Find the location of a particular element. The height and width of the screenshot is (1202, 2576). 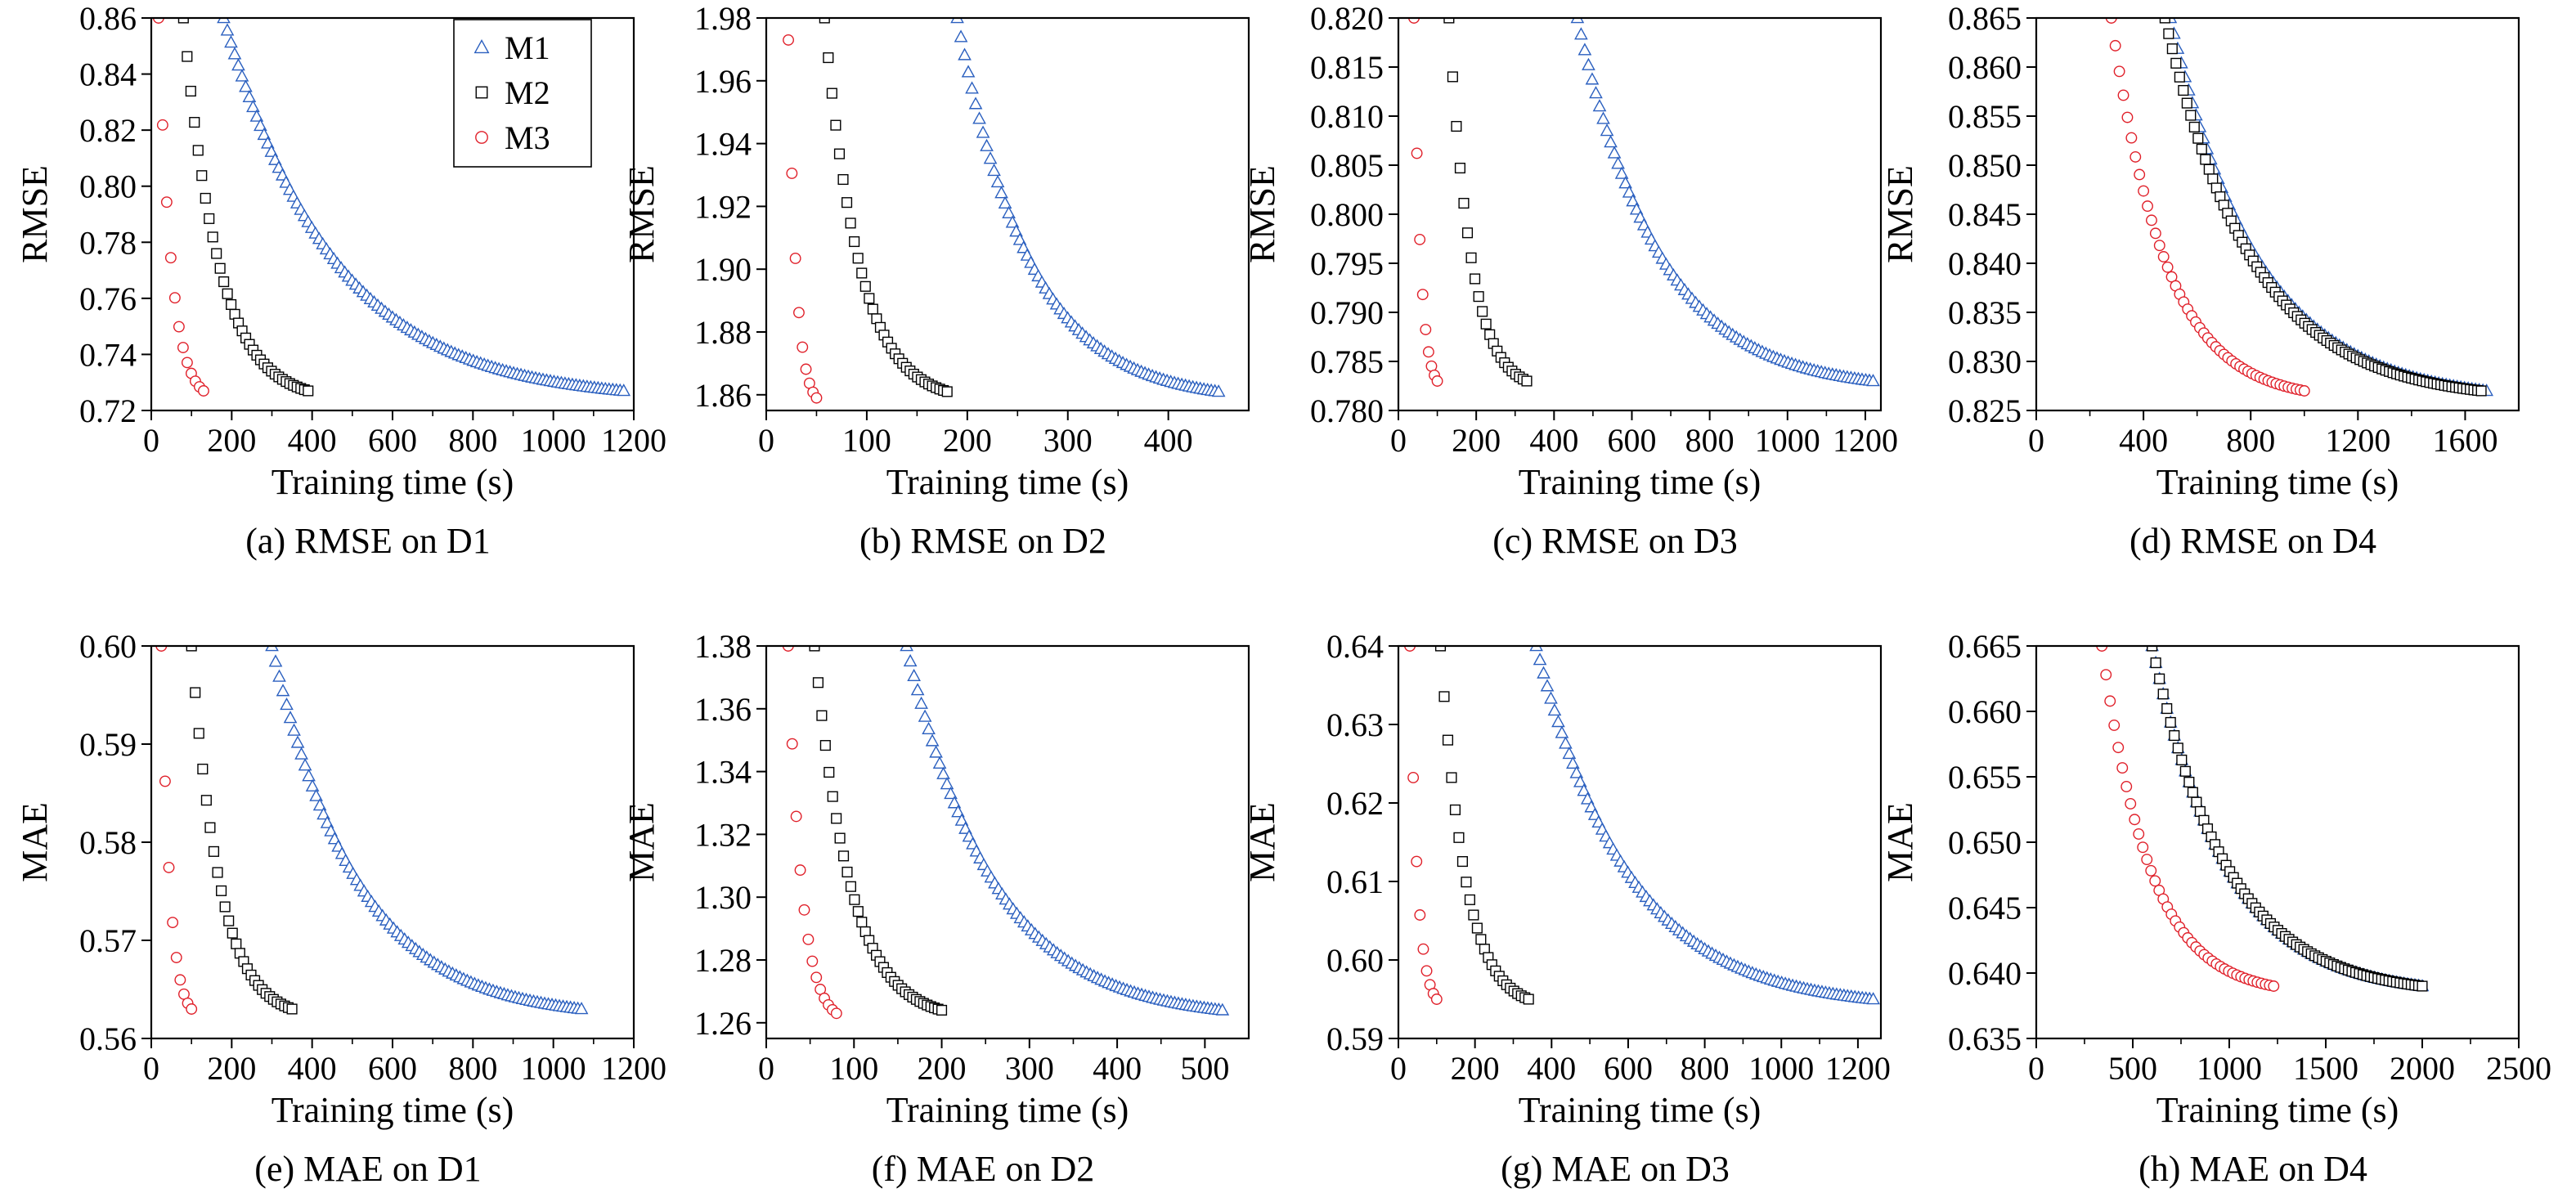

x-tick-label: 800 is located at coordinates (1706, 1068).